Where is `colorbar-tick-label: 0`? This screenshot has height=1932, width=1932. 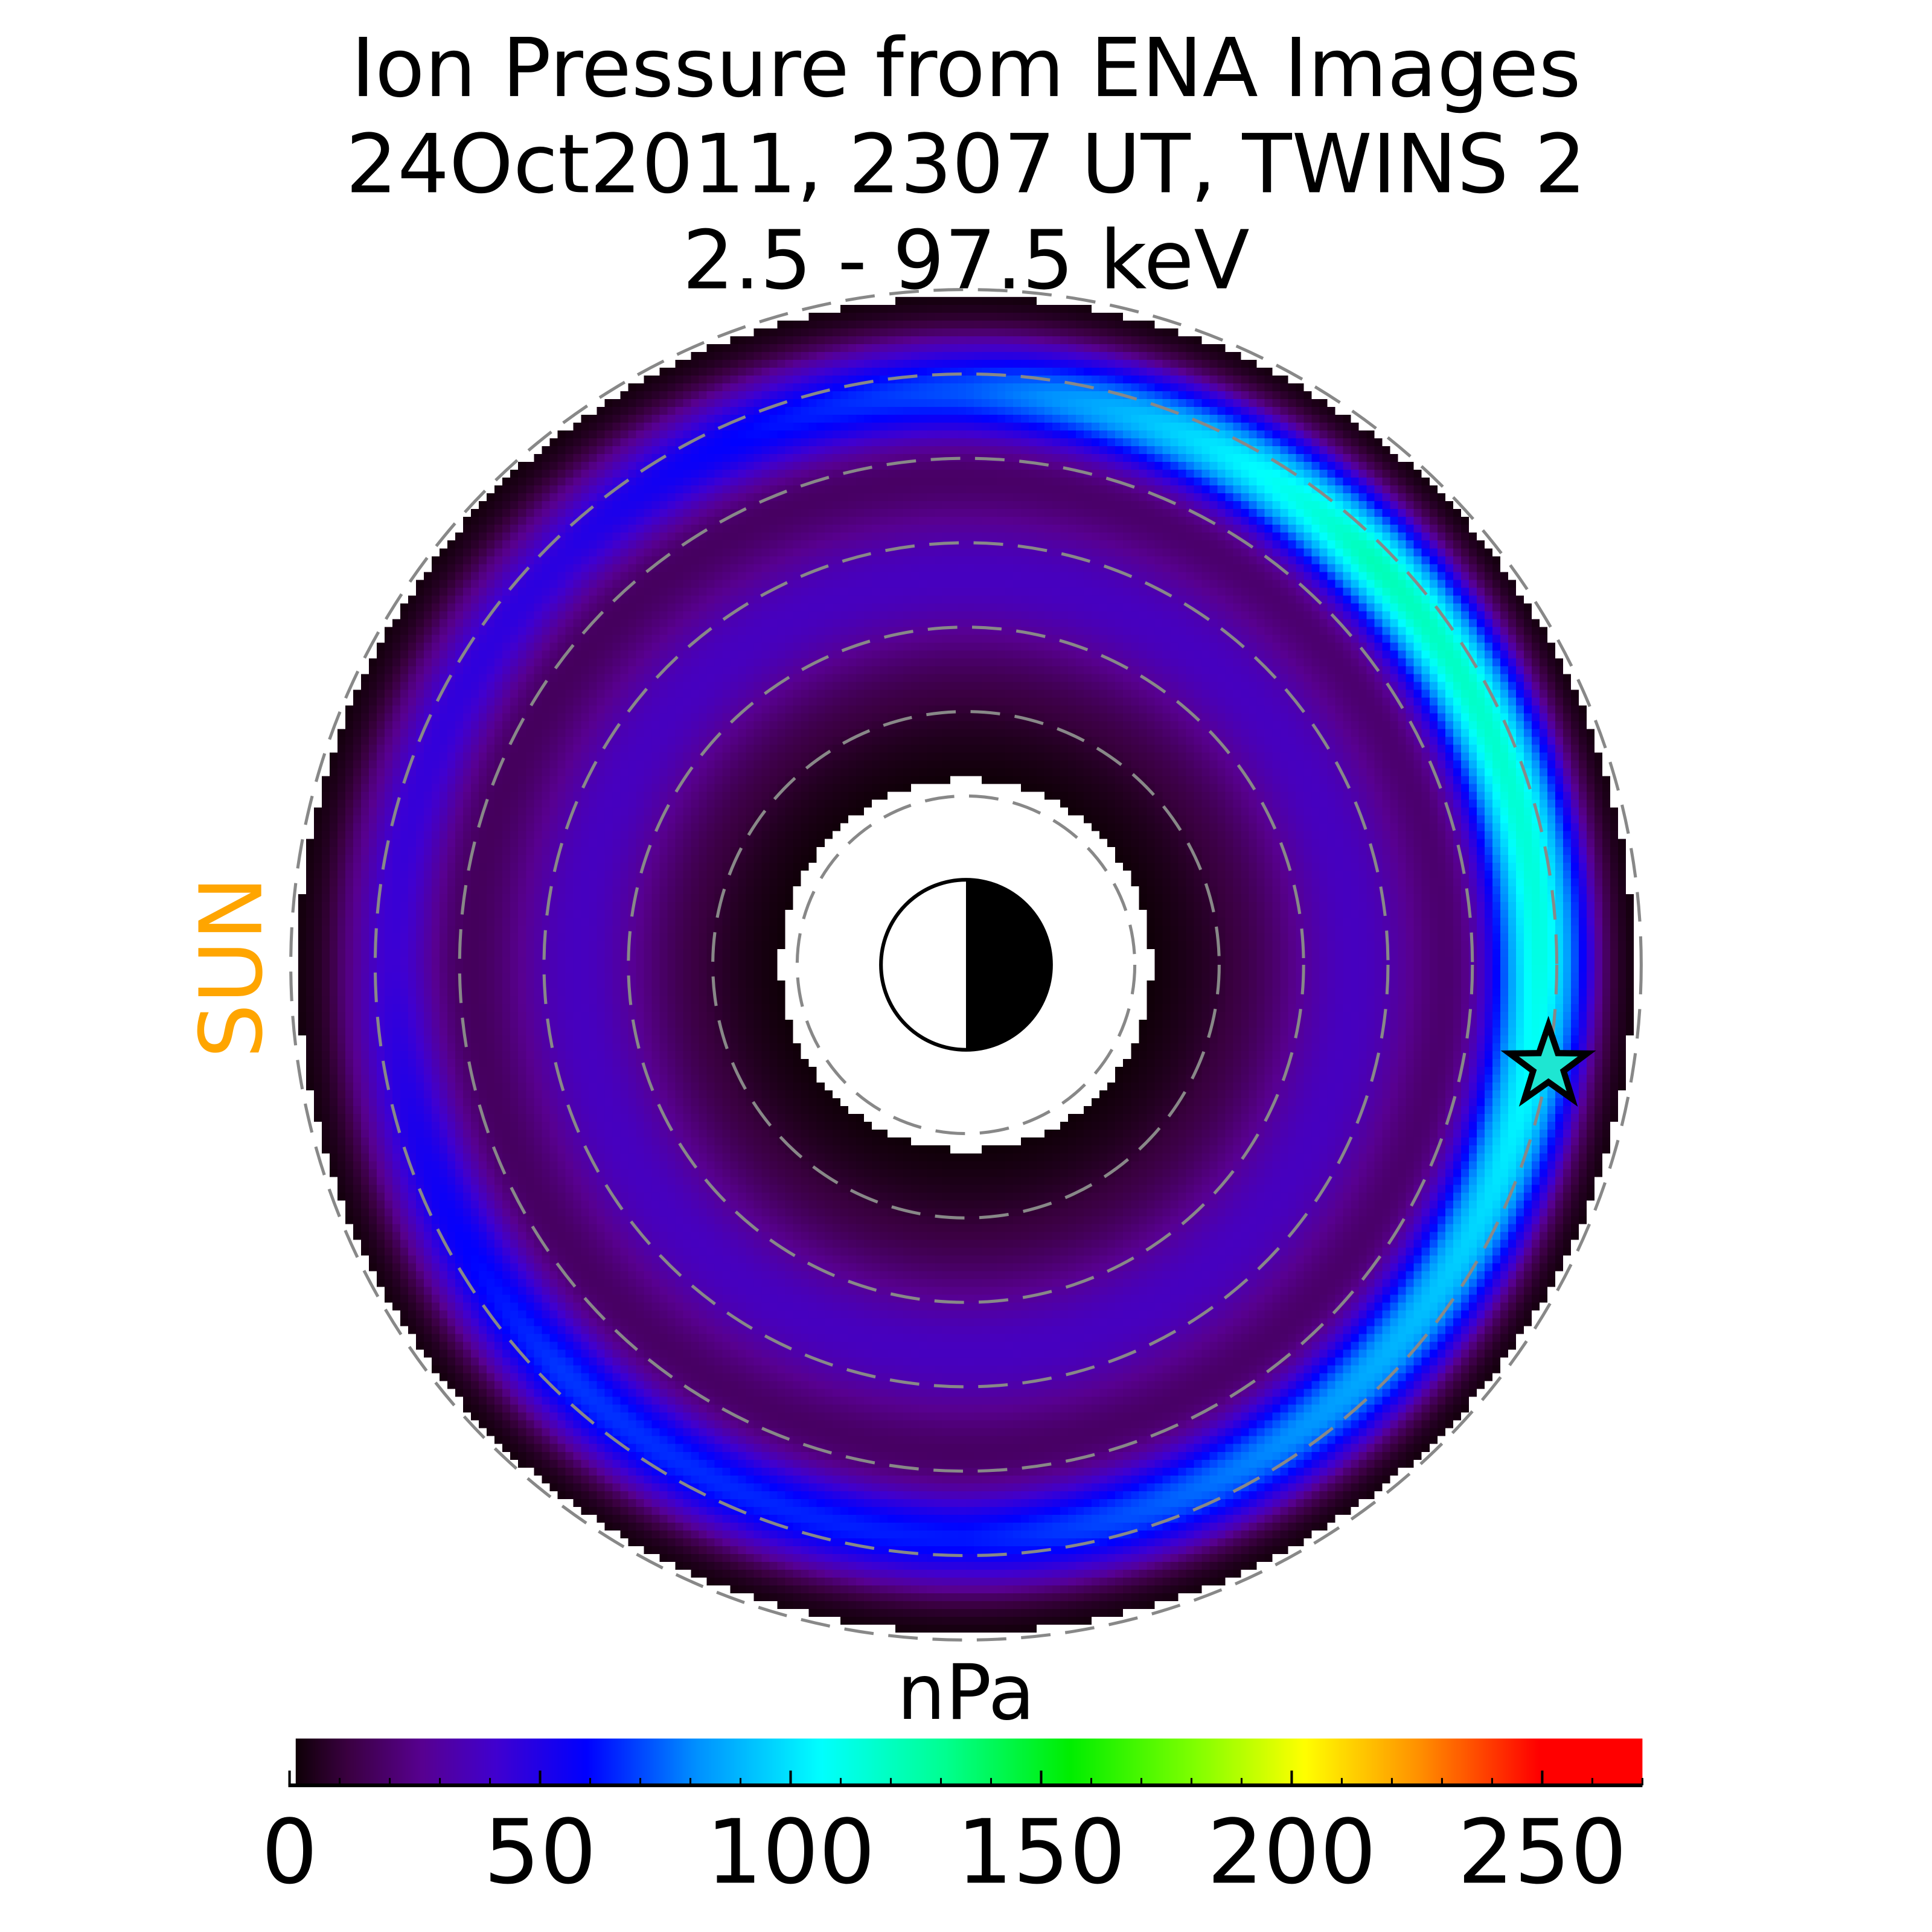
colorbar-tick-label: 0 is located at coordinates (289, 1852).